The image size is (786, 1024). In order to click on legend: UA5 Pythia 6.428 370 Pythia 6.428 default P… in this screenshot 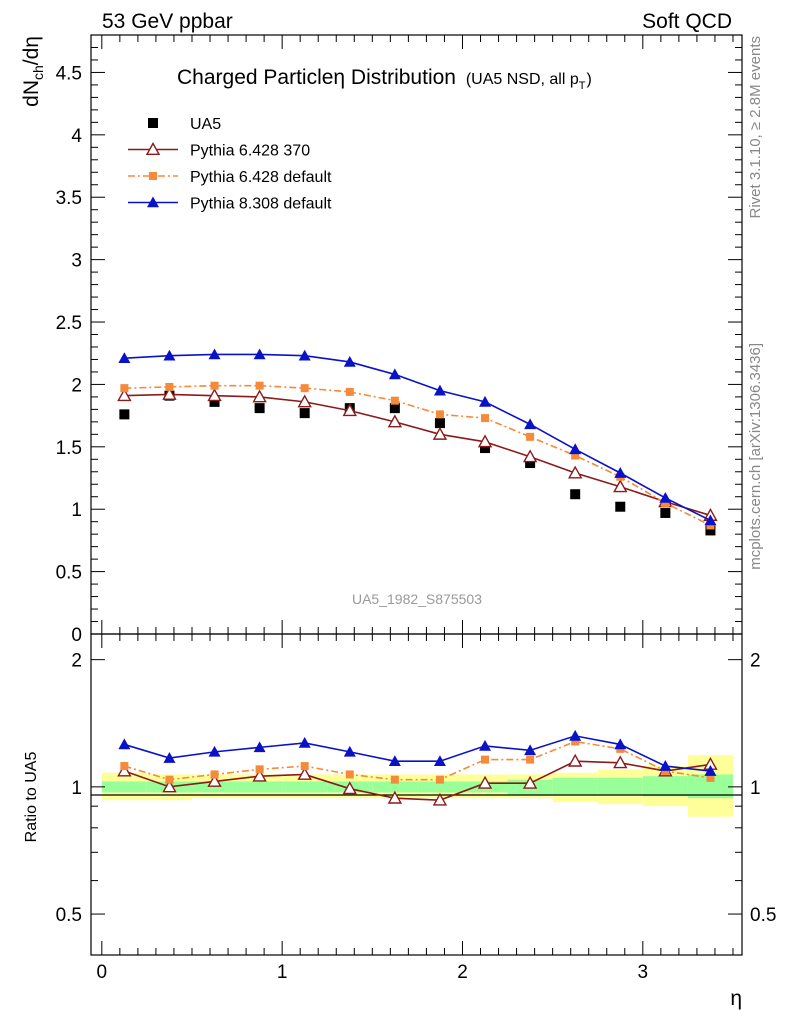, I will do `click(230, 164)`.